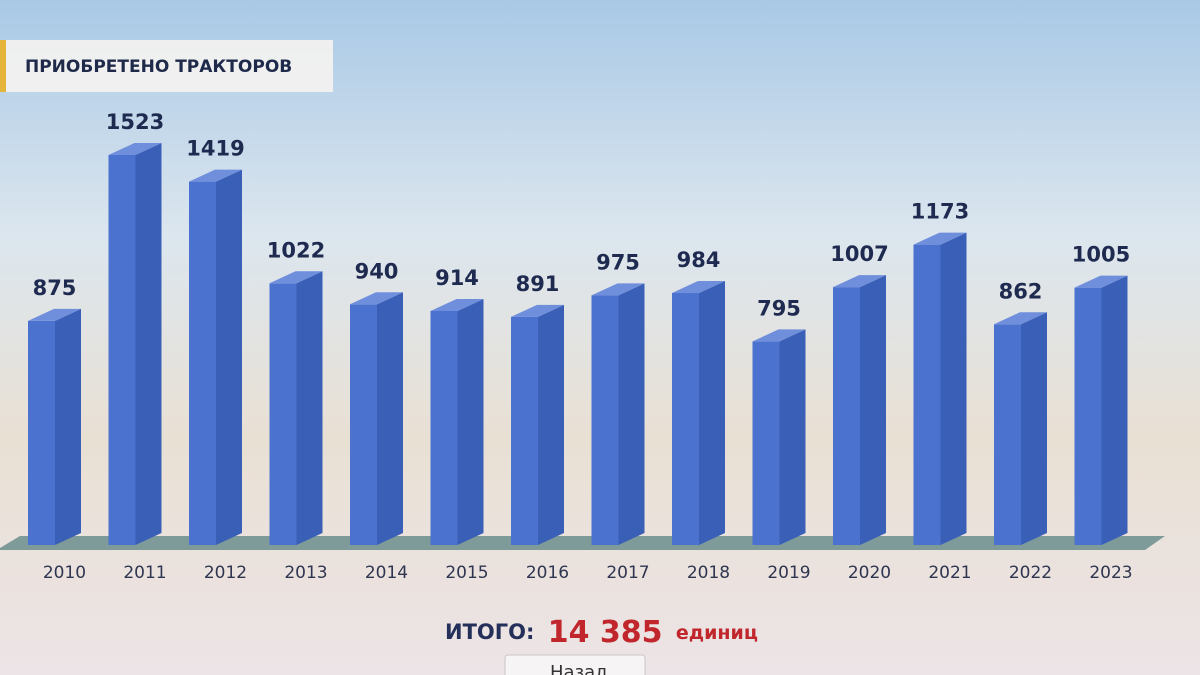 The height and width of the screenshot is (675, 1200). I want to click on title-box, so click(166, 66).